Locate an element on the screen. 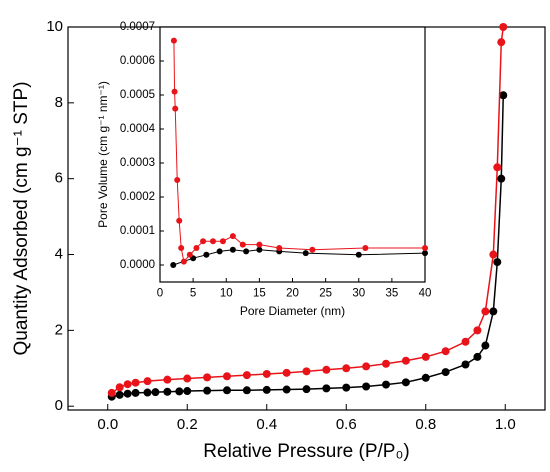 The width and height of the screenshot is (550, 472). x-tick-label: 35 is located at coordinates (391, 294).